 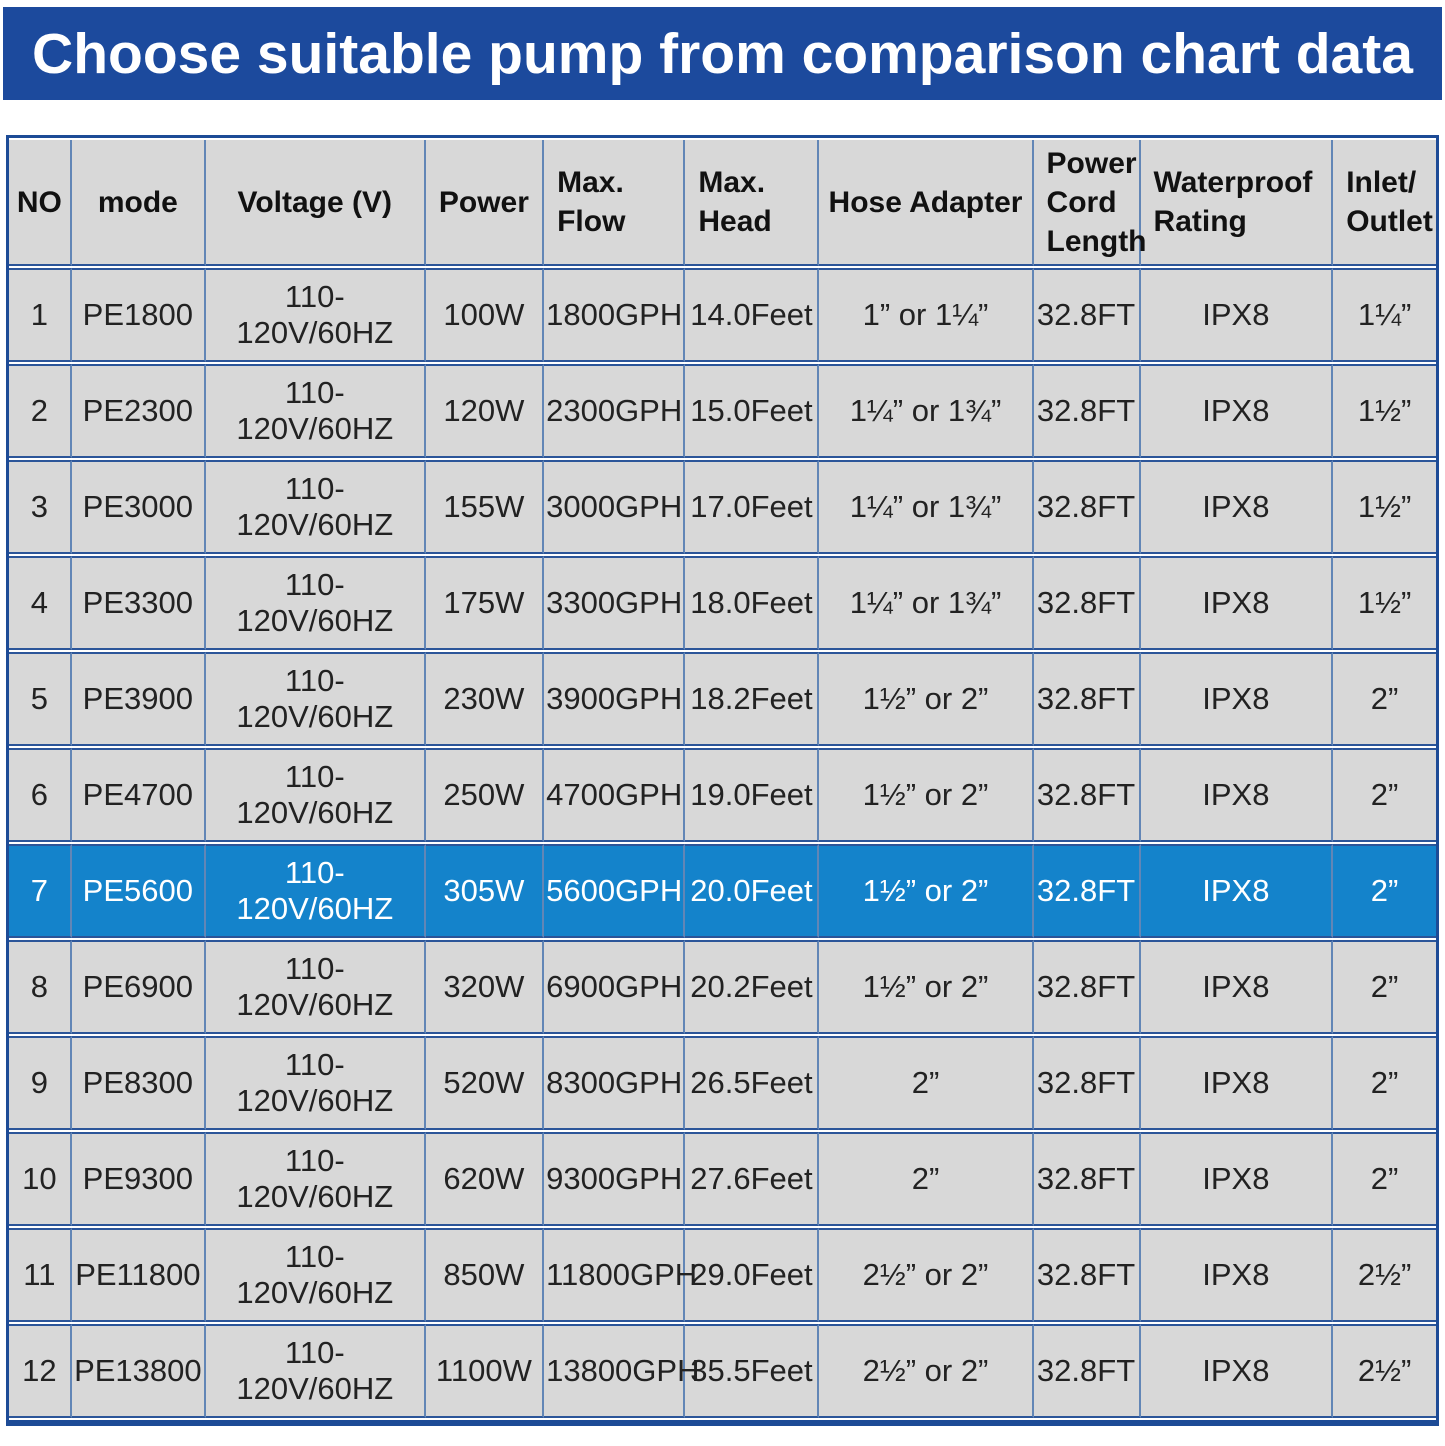 What do you see at coordinates (485, 1371) in the screenshot?
I see `table-cell: 1100W` at bounding box center [485, 1371].